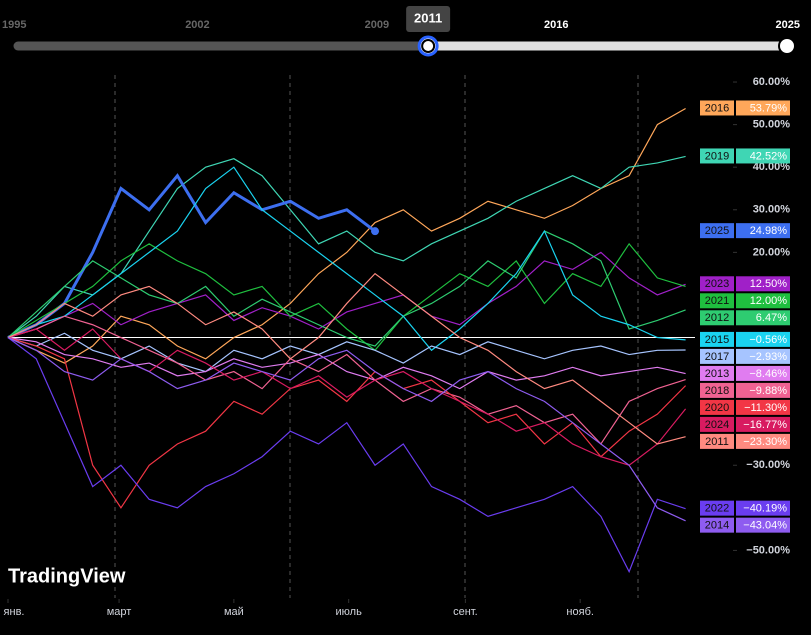 This screenshot has height=635, width=811. I want to click on legend-name: 2012, so click(717, 318).